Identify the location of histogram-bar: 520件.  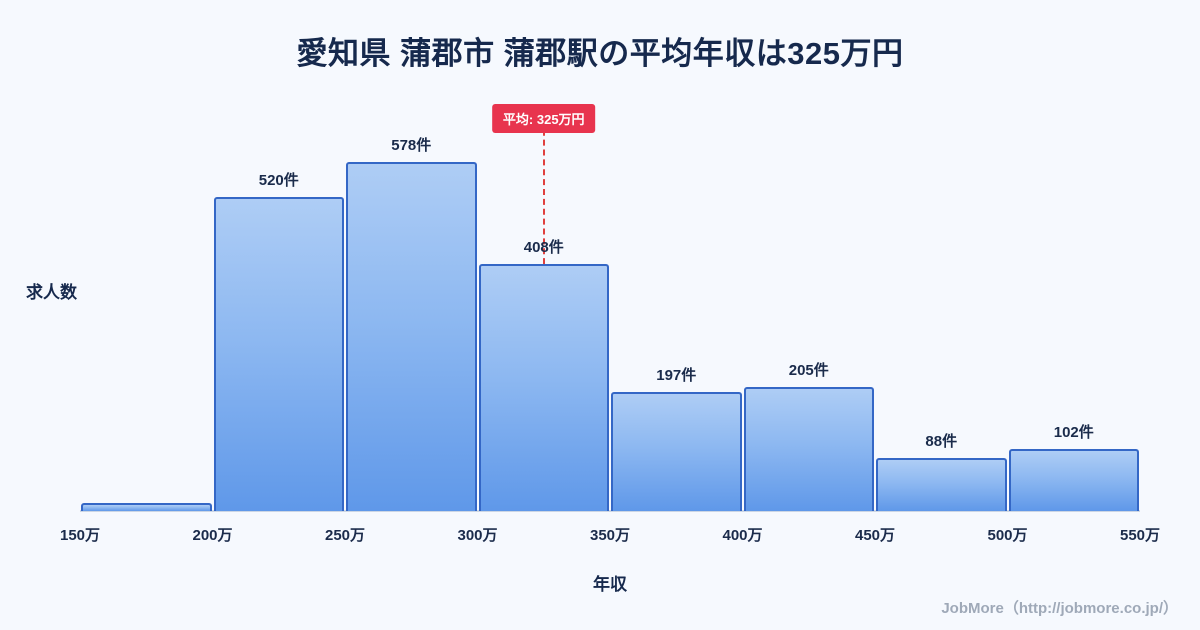
(279, 305).